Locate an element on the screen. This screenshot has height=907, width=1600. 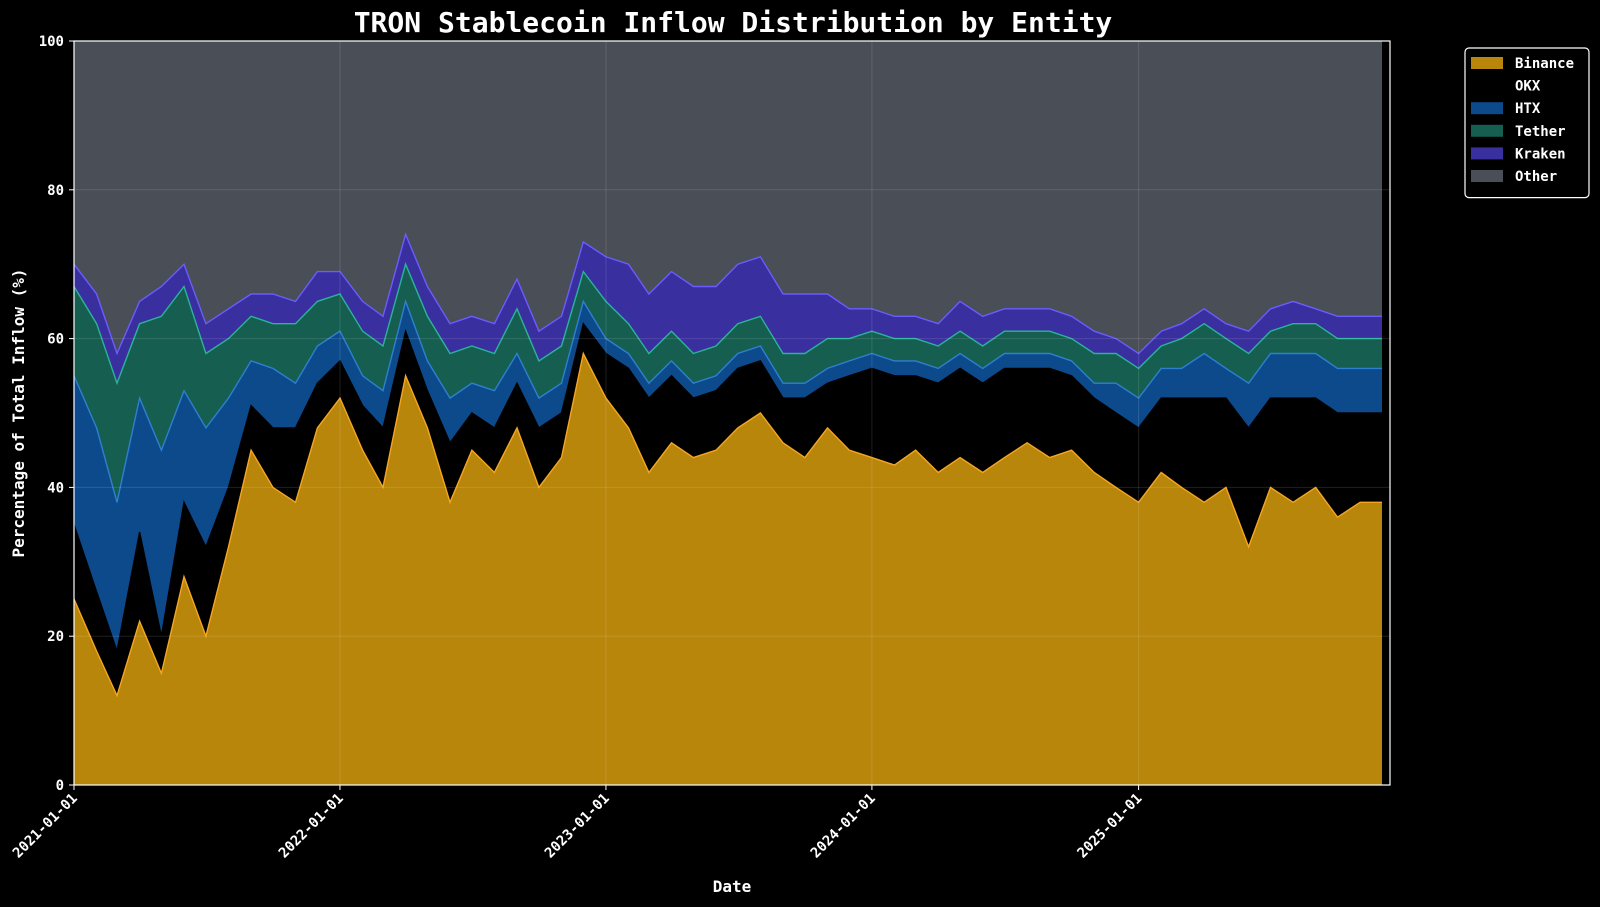
legend-swatch-kraken is located at coordinates (1487, 153).